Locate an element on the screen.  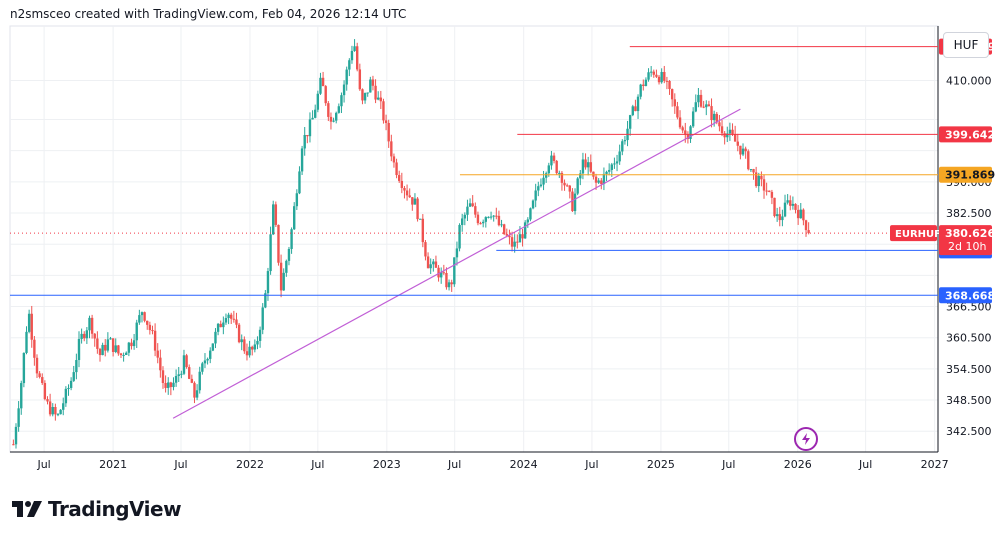
bolt-icon is located at coordinates (806, 439).